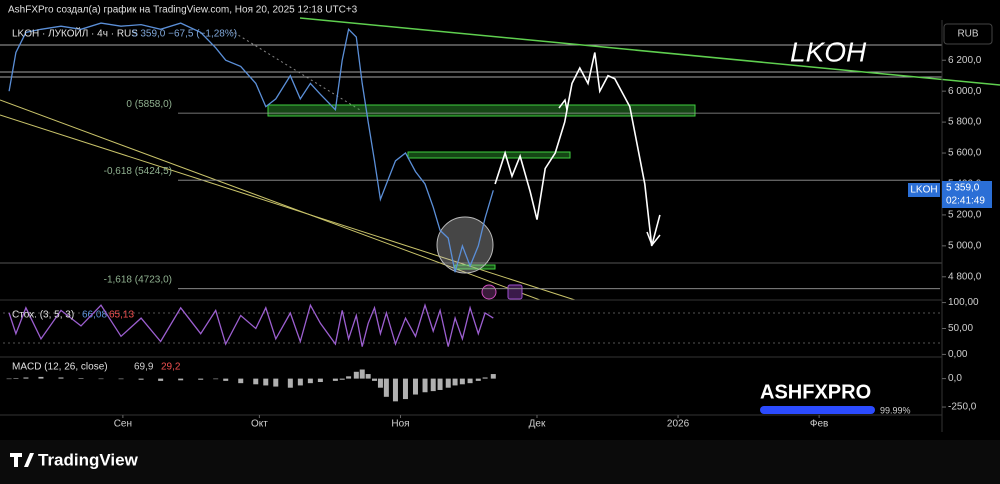 The height and width of the screenshot is (484, 1000). I want to click on currency: RUB, so click(967, 34).